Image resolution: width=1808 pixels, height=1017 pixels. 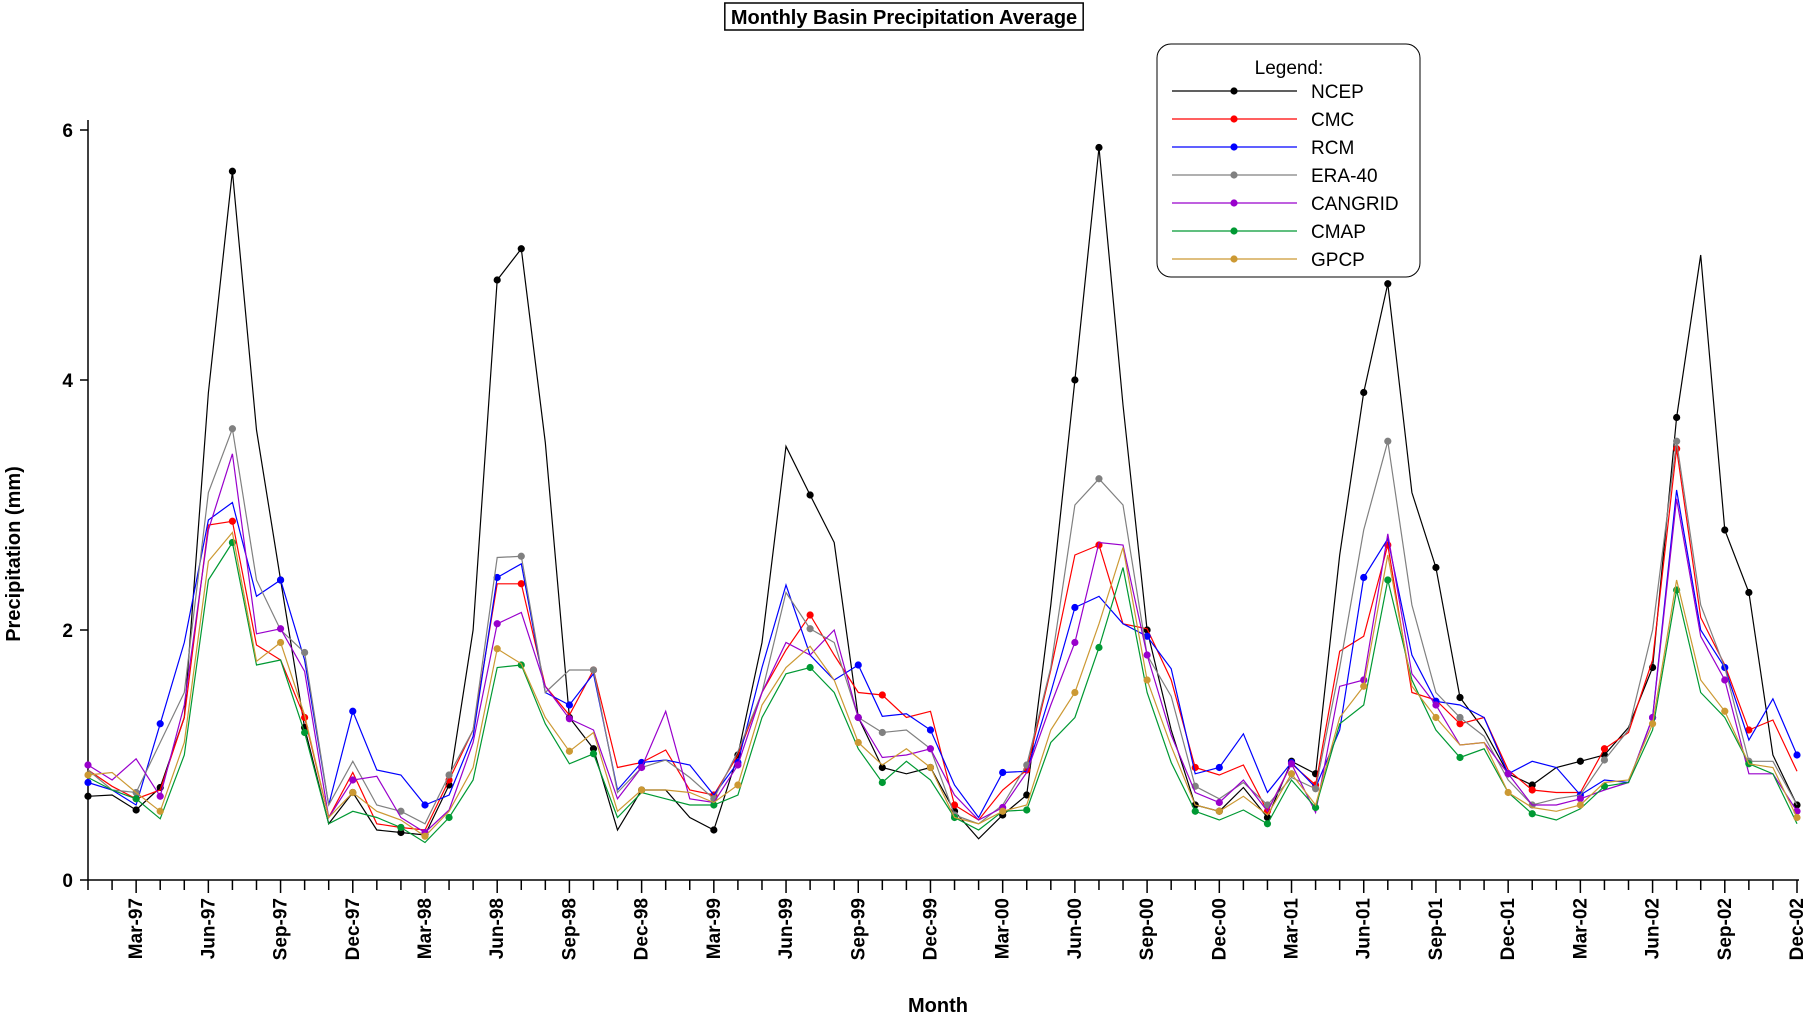 I want to click on legend-label: GPCP, so click(x=1338, y=260).